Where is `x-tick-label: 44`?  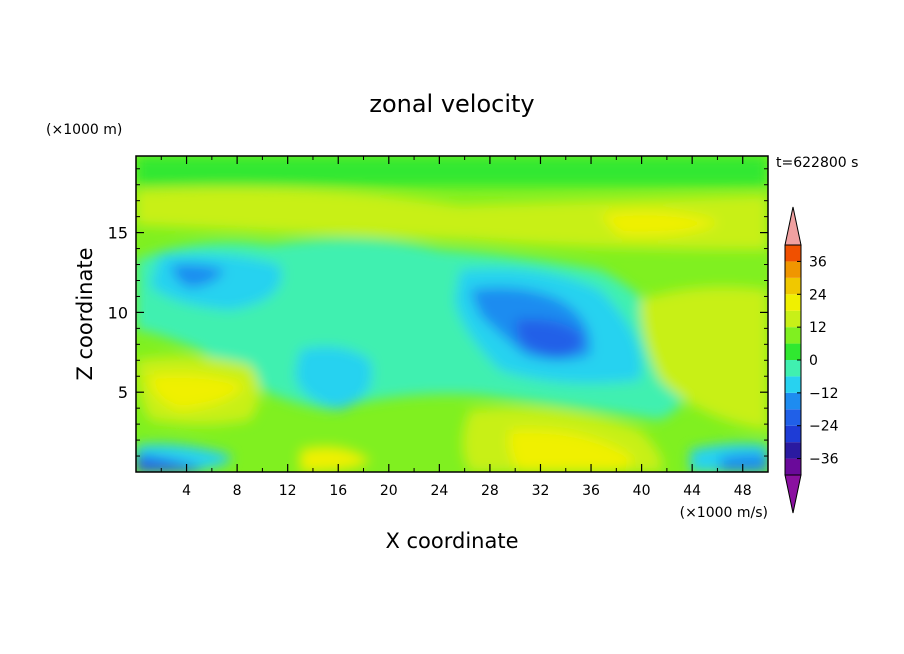
x-tick-label: 44 is located at coordinates (692, 491).